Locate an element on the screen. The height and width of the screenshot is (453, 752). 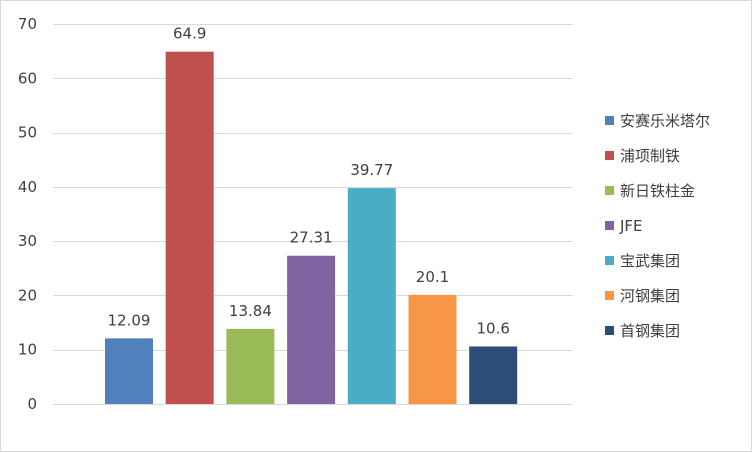
data-label: 27.31 is located at coordinates (311, 238).